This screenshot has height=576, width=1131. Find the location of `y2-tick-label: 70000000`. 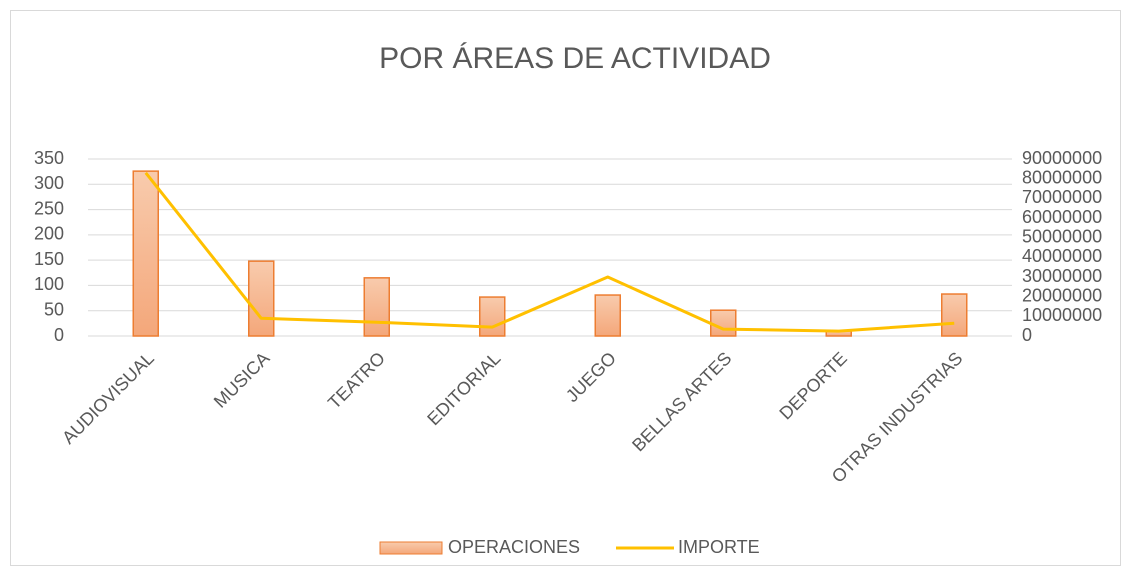

y2-tick-label: 70000000 is located at coordinates (1062, 197).